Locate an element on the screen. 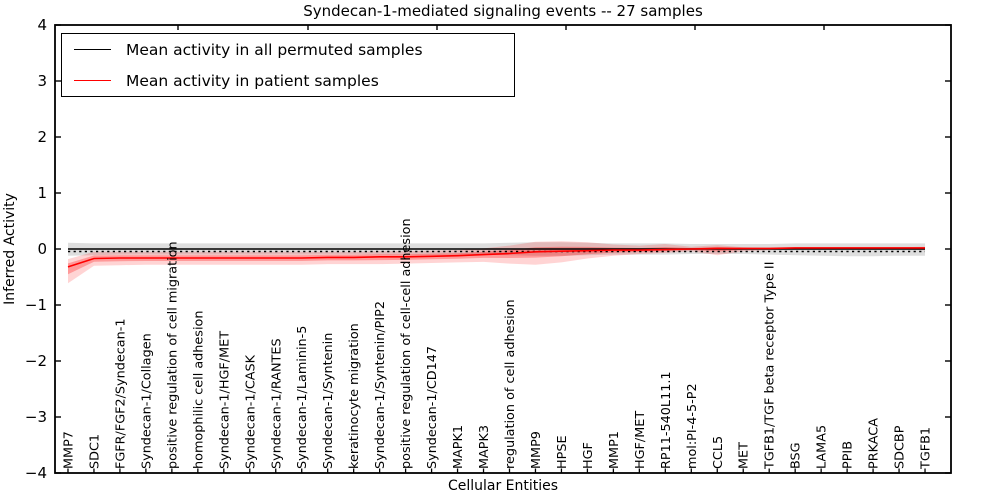 The image size is (1000, 500). x-tick-label: keratinocyte migration is located at coordinates (354, 396).